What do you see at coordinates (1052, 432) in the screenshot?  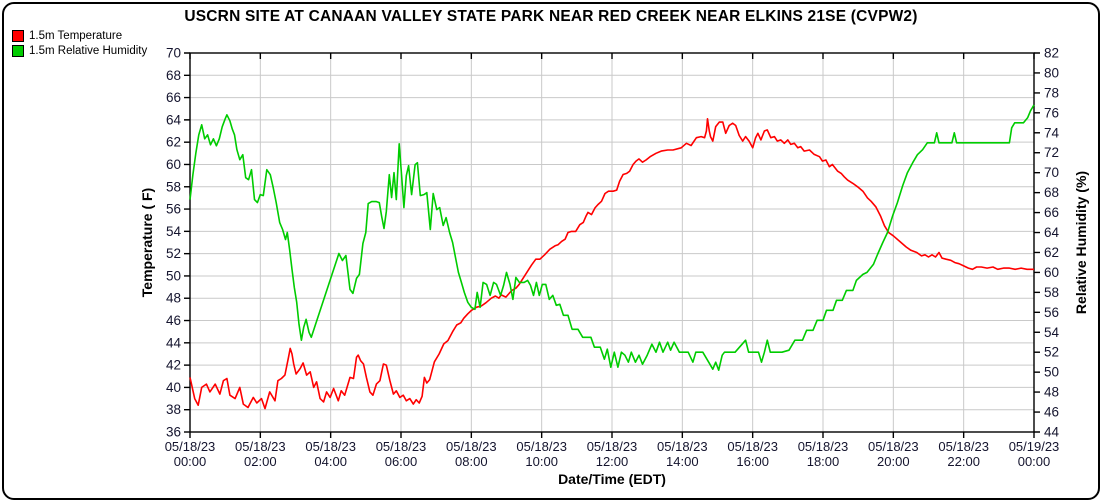 I see `y-right-tick-label: 44` at bounding box center [1052, 432].